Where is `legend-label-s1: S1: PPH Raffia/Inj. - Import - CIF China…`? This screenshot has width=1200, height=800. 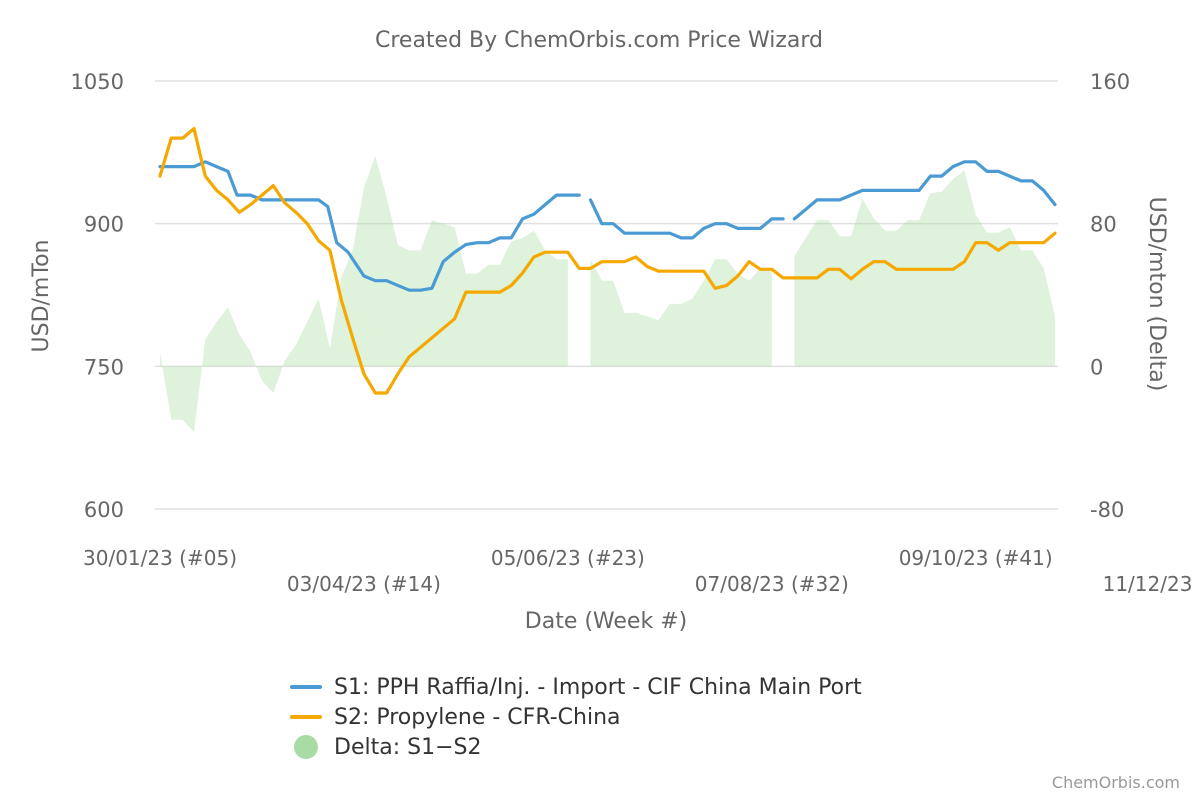
legend-label-s1: S1: PPH Raffia/Inj. - Import - CIF China… is located at coordinates (598, 687).